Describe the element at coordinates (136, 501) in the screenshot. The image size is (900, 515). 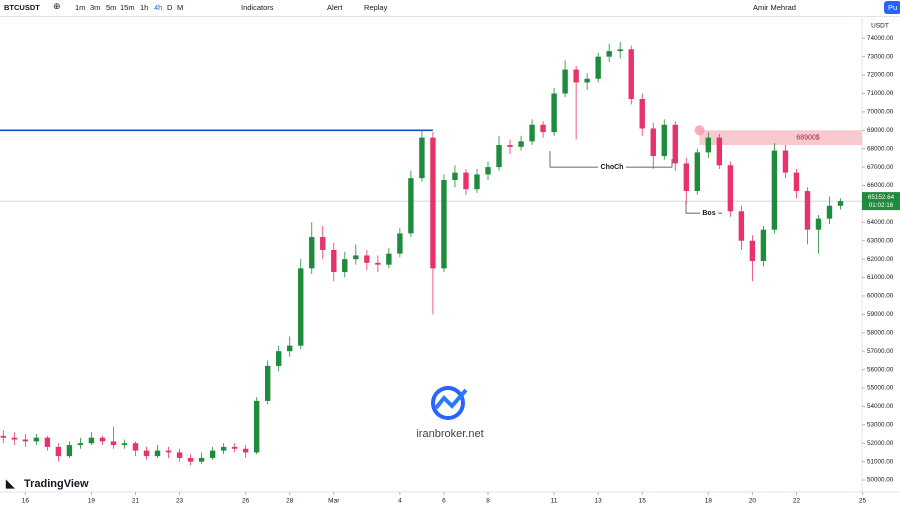
I see `x-tick-label: 21` at that location.